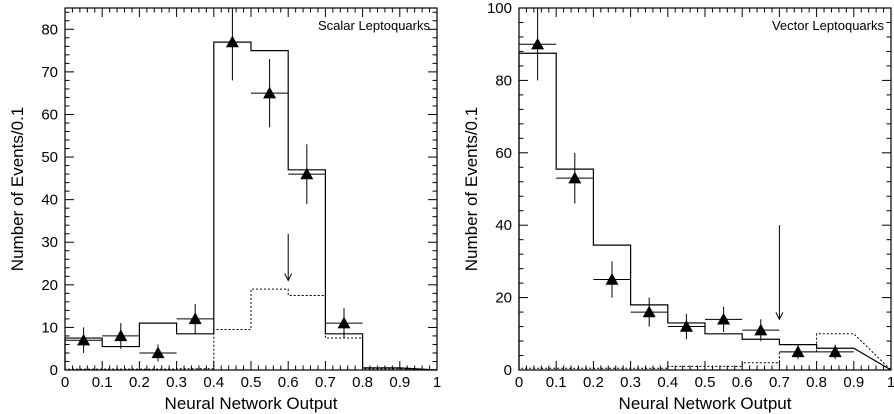  Describe the element at coordinates (49, 72) in the screenshot. I see `y-tick-label: 70` at that location.